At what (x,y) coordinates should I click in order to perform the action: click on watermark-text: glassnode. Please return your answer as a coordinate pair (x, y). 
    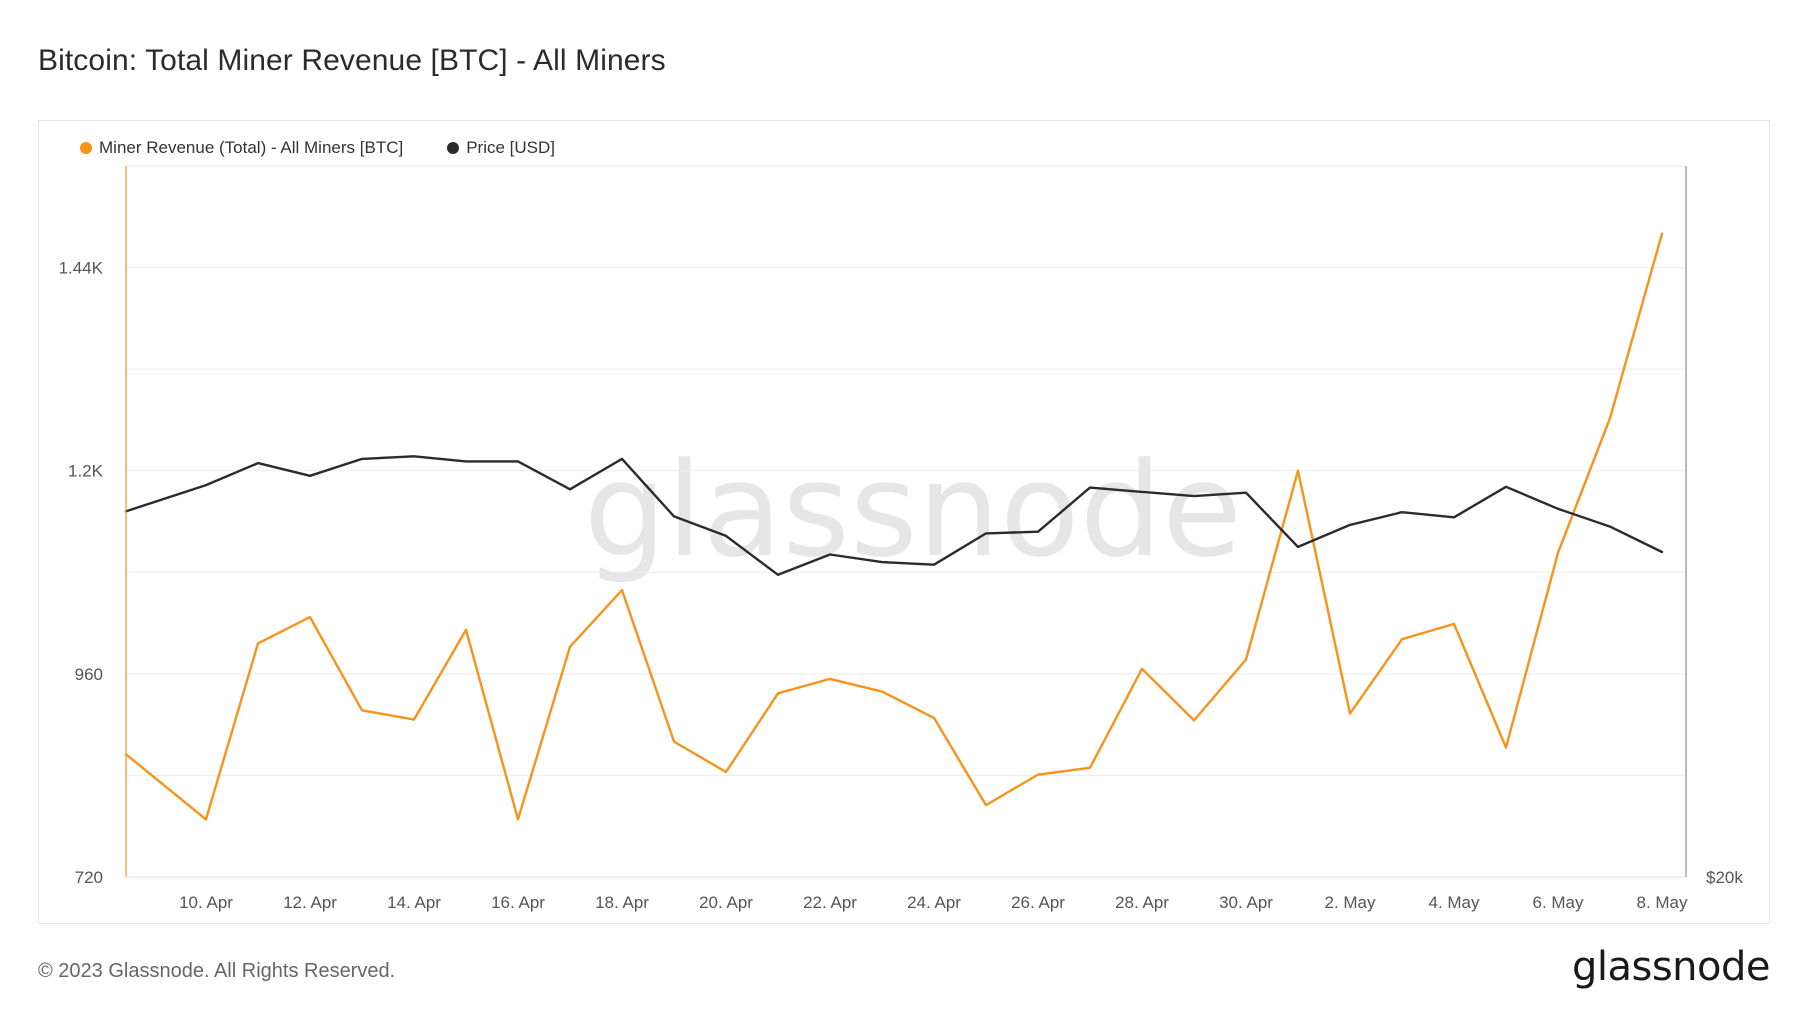
    Looking at the image, I should click on (913, 510).